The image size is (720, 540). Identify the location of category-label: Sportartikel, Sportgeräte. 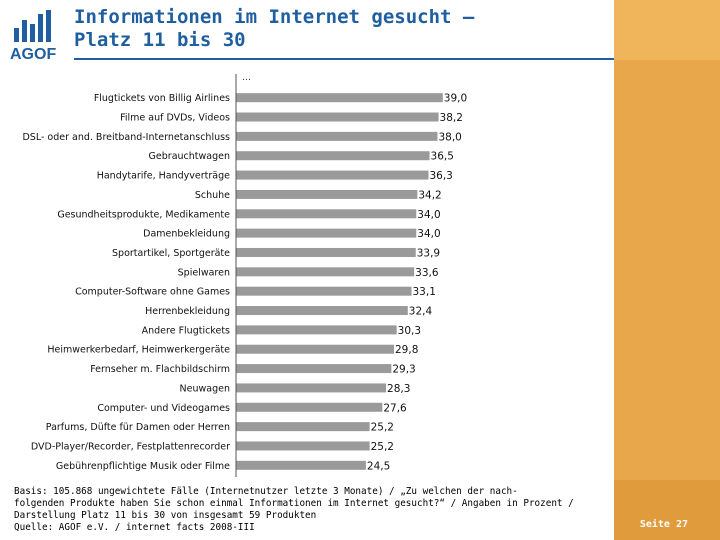
(171, 253).